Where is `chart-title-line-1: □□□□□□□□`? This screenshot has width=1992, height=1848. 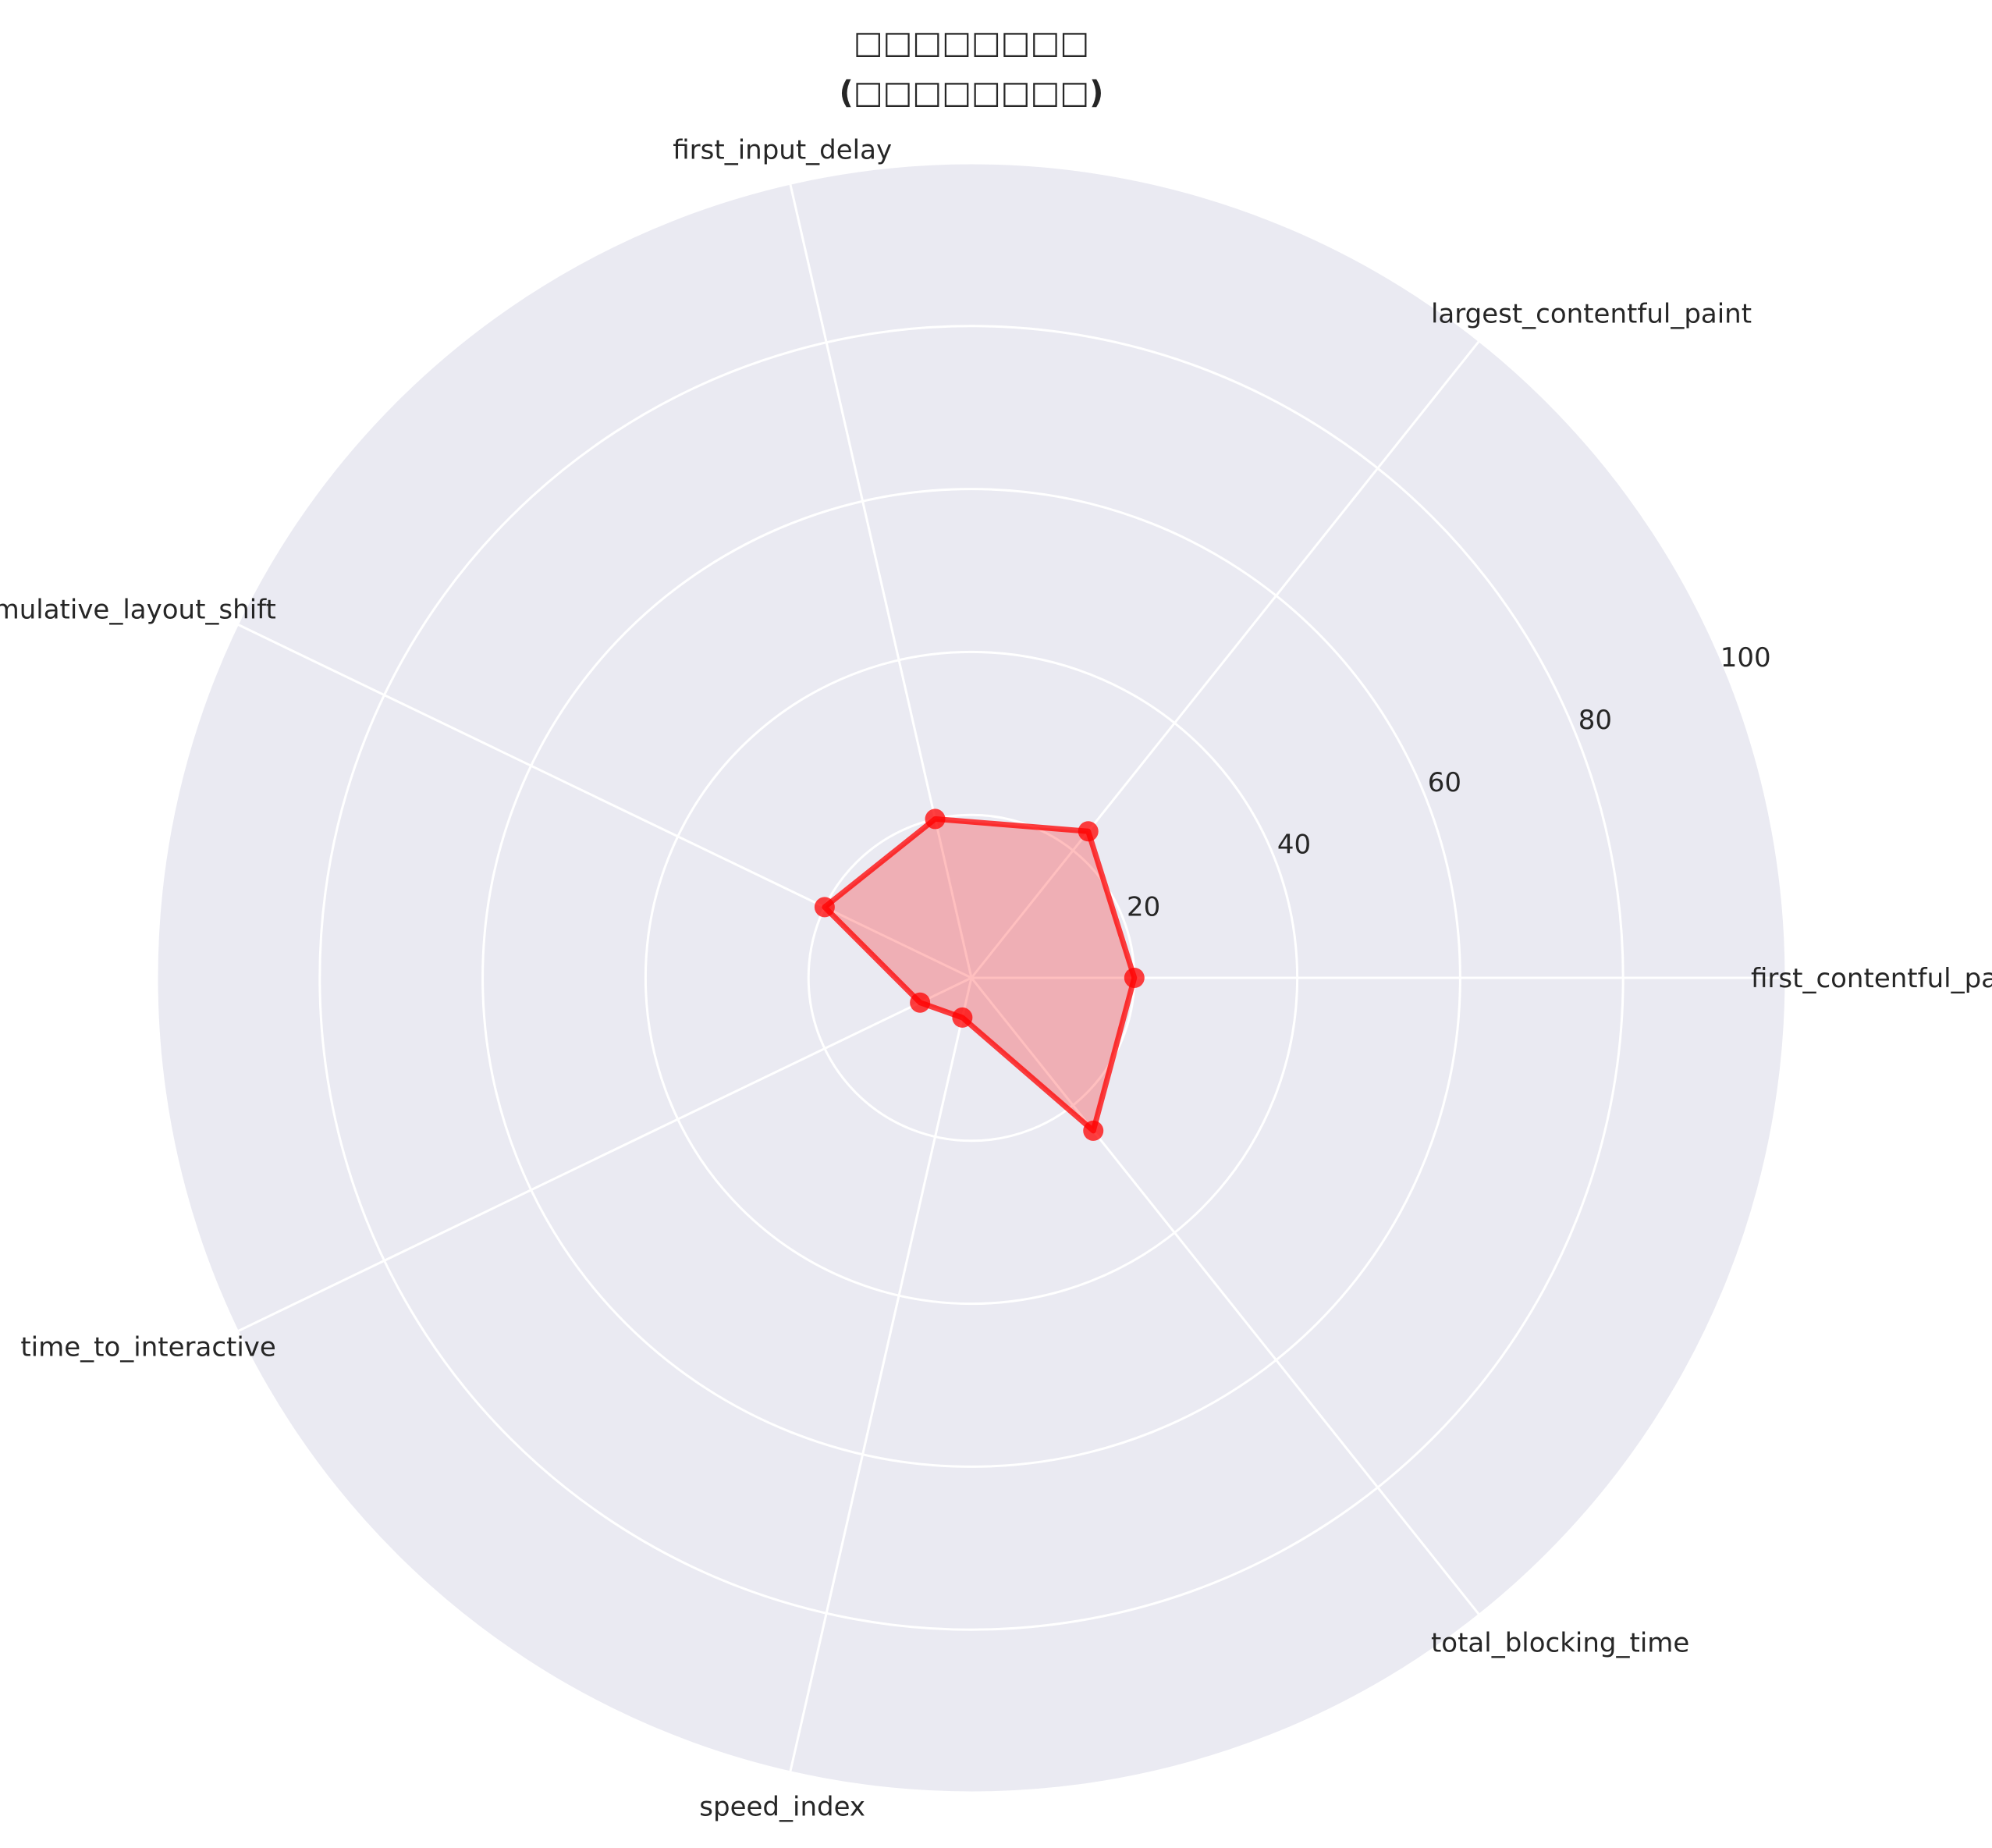 chart-title-line-1: □□□□□□□□ is located at coordinates (971, 43).